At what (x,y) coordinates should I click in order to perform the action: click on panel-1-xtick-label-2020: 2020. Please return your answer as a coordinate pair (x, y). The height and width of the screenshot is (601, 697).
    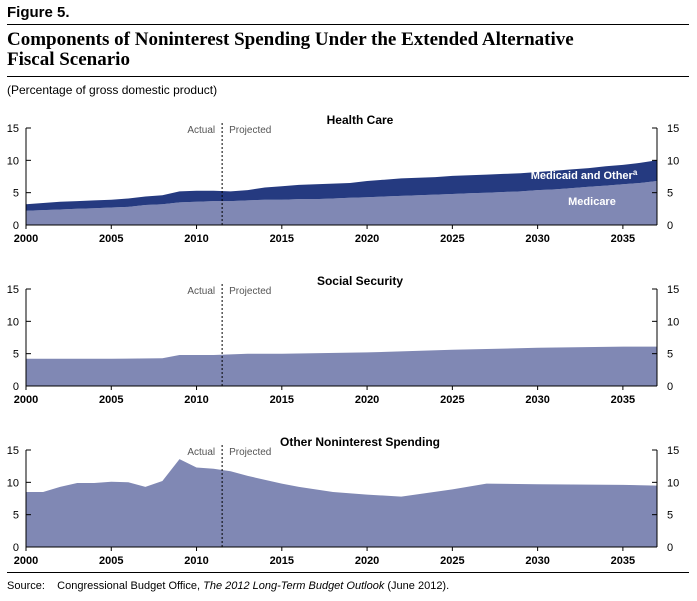
    Looking at the image, I should click on (367, 239).